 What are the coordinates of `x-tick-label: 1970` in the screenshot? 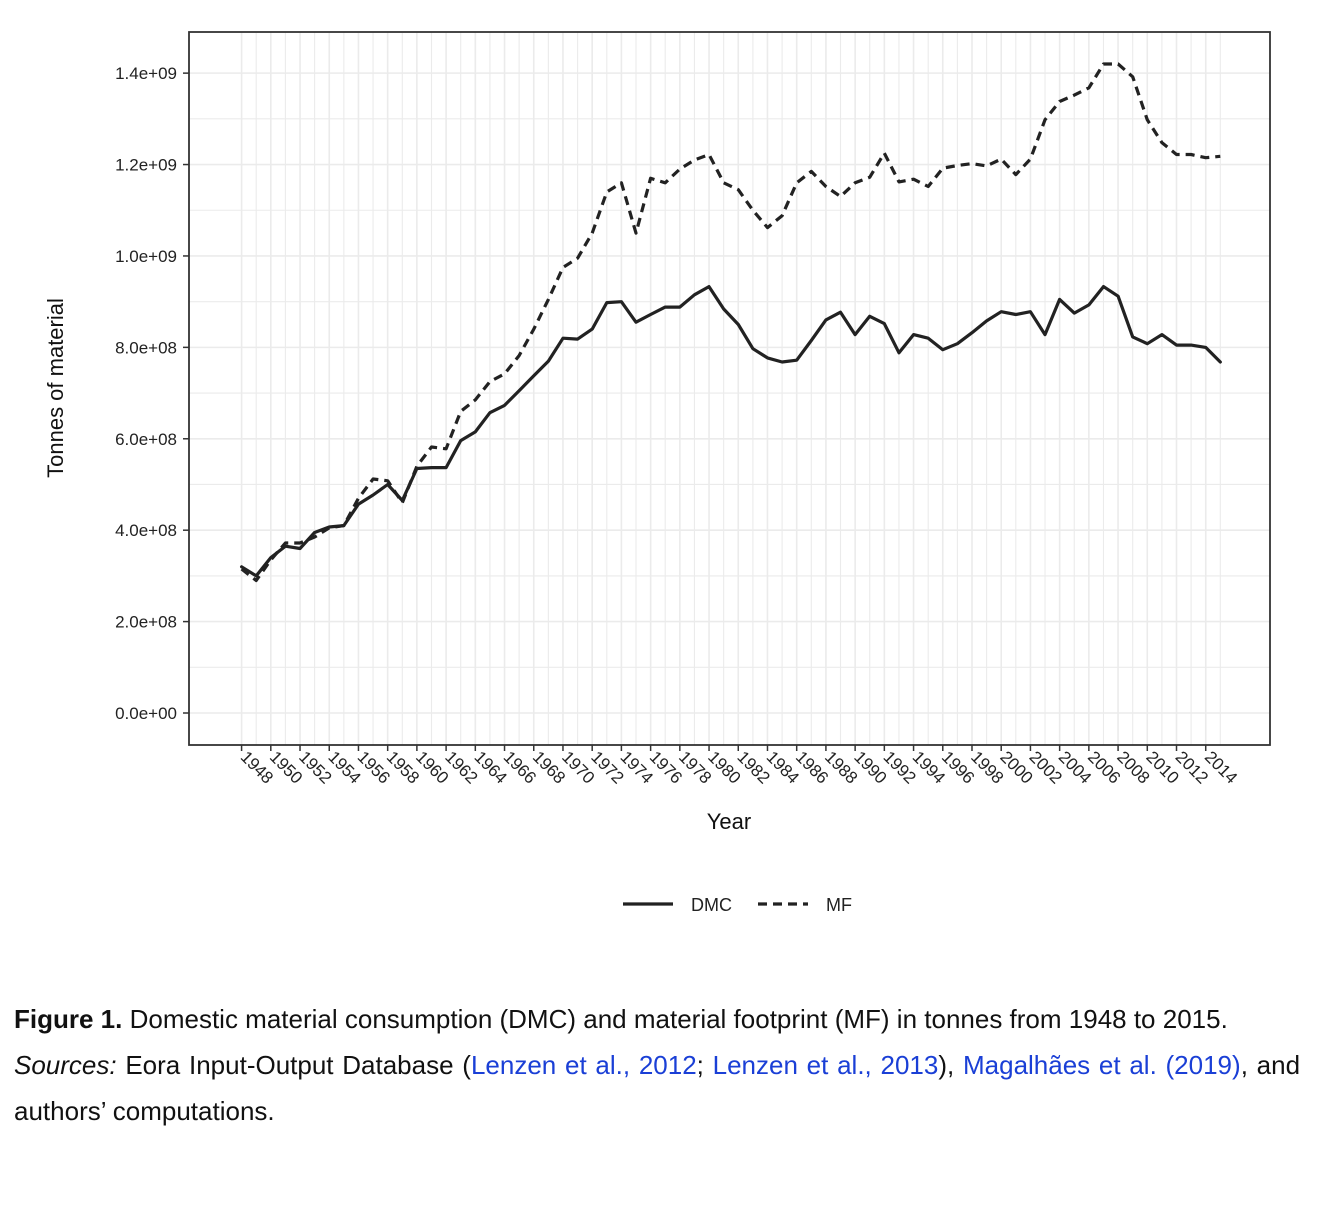 It's located at (578, 767).